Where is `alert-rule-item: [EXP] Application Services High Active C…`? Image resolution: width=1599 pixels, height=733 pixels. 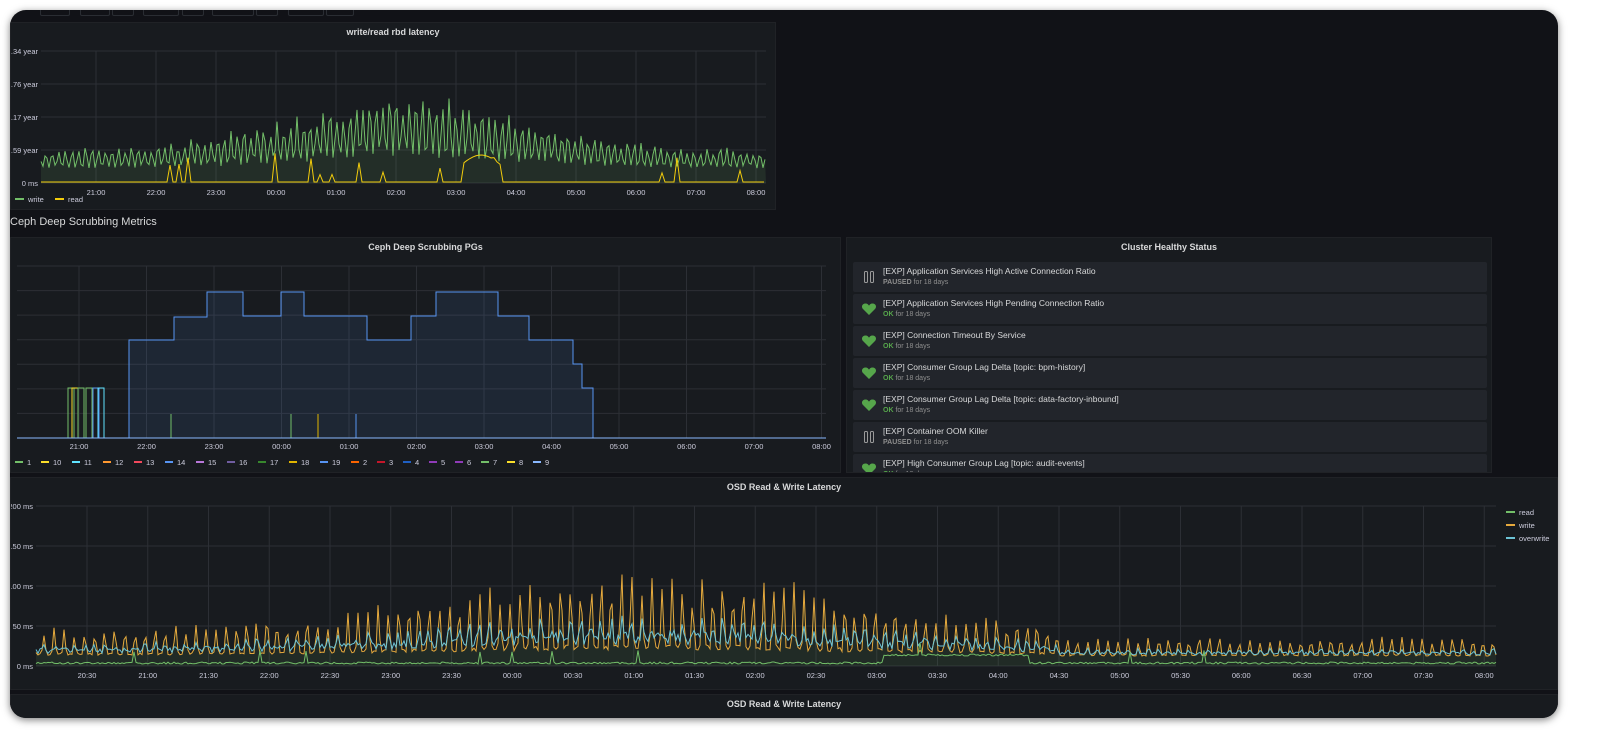 alert-rule-item: [EXP] Application Services High Active C… is located at coordinates (1170, 277).